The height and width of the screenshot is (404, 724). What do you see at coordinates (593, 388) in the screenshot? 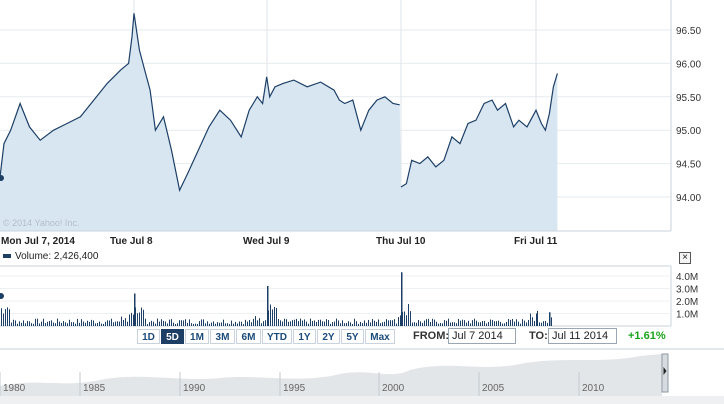
I see `navigator-year-label: 2010` at bounding box center [593, 388].